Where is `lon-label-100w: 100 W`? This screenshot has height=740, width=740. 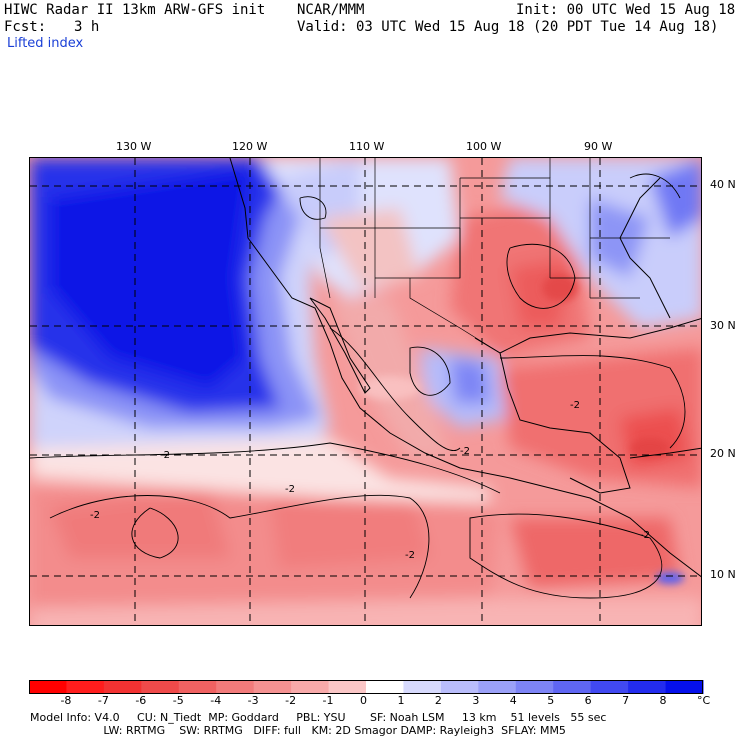 lon-label-100w: 100 W is located at coordinates (484, 146).